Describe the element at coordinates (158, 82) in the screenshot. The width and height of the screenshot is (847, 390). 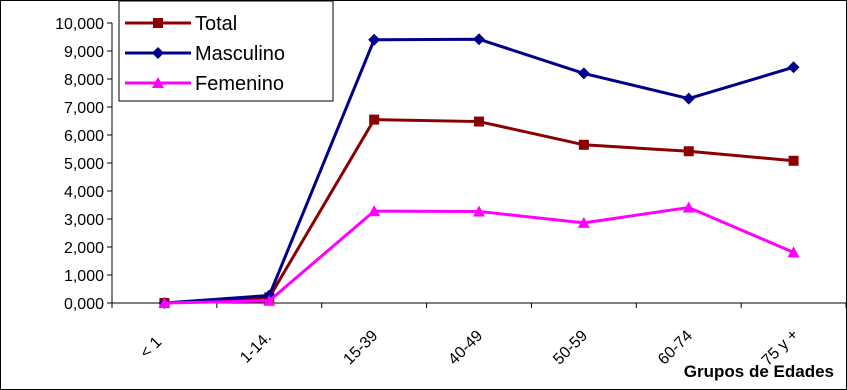
I see `legend-marker-femenino` at that location.